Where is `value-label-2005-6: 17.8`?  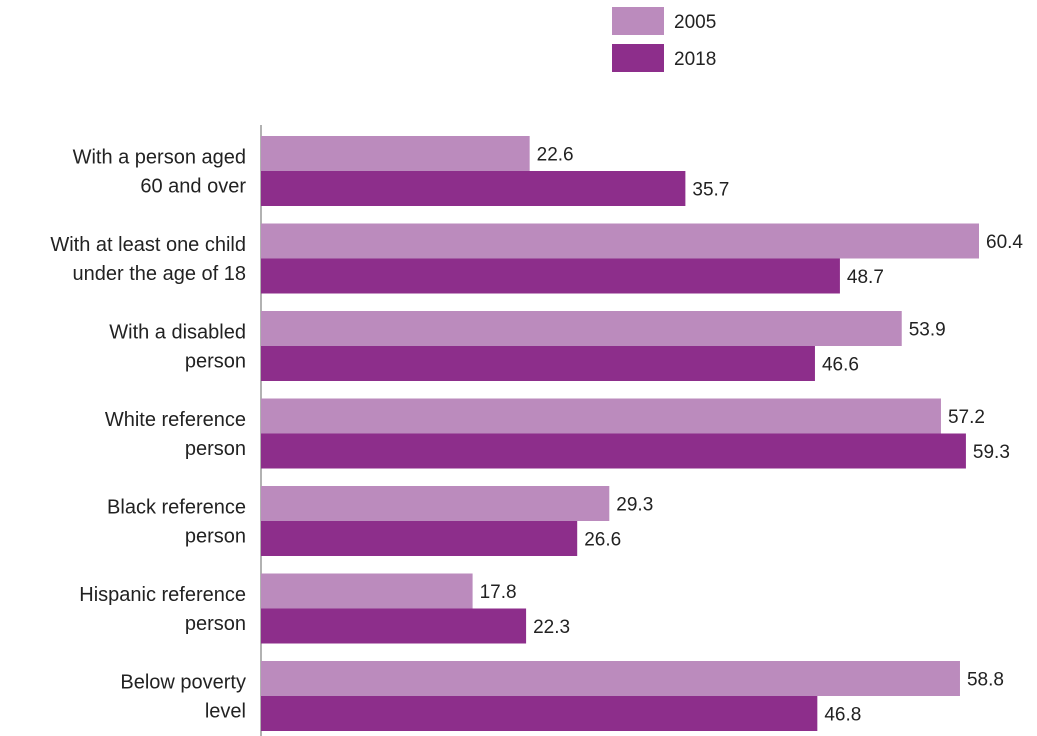 value-label-2005-6: 17.8 is located at coordinates (498, 592).